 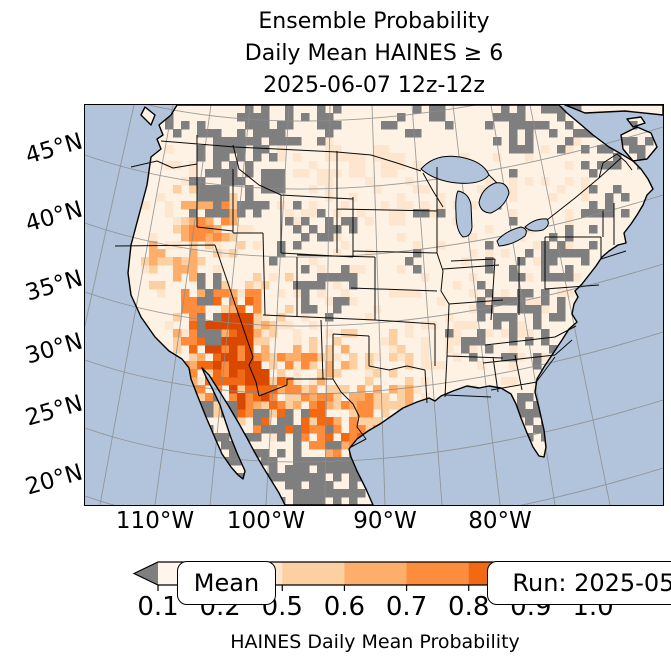 I want to click on colorbar-axis-label: HAINES Daily Mean Probability, so click(x=375, y=642).